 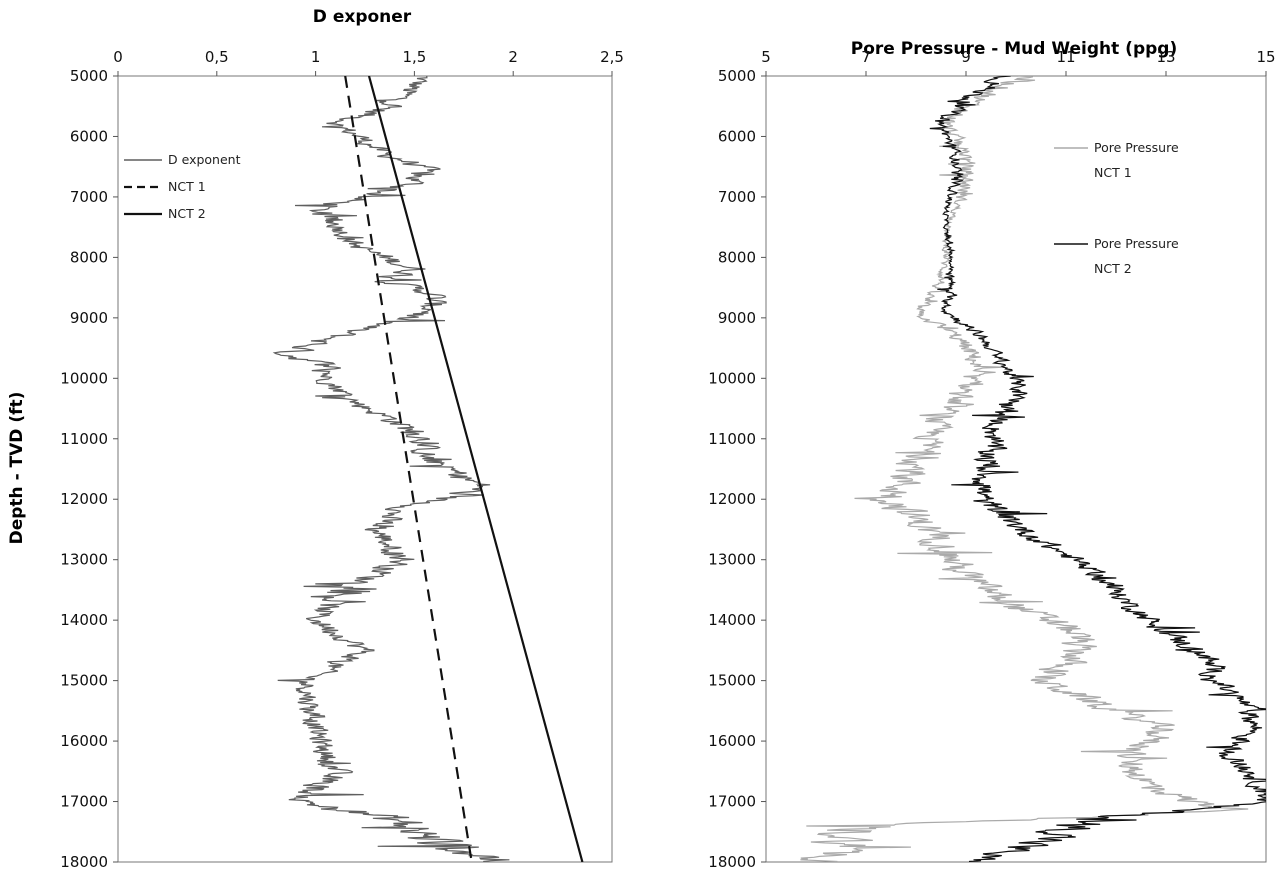 I want to click on x-tick-label: 15, so click(x=1265, y=57).